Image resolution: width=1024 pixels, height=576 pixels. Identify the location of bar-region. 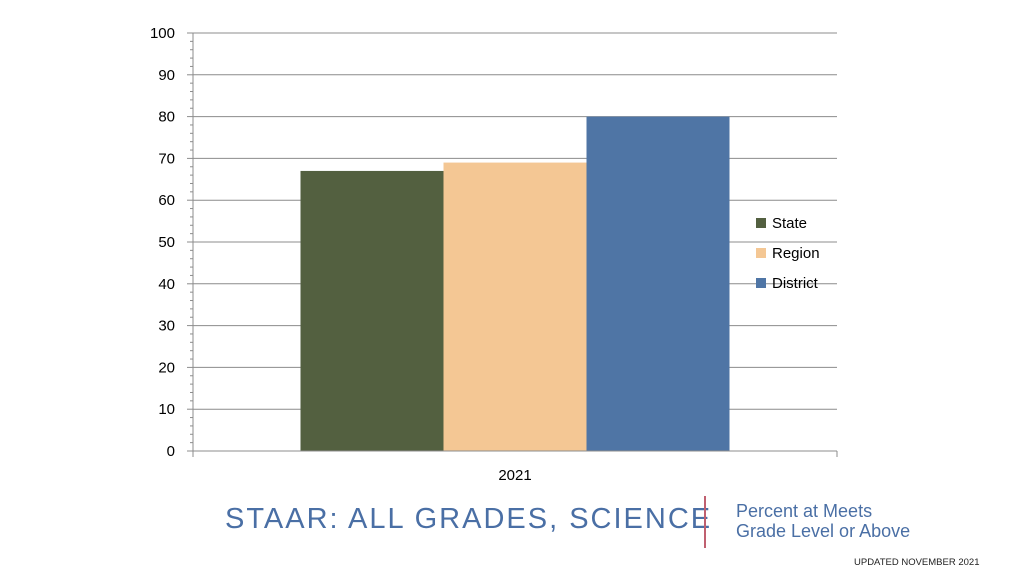
(515, 306).